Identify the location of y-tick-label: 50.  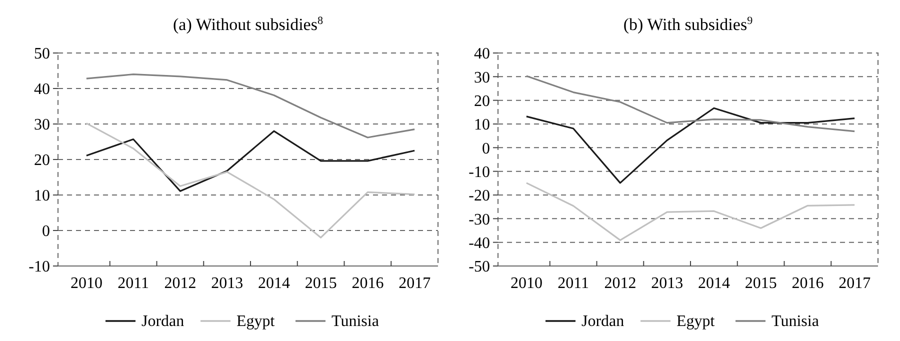
(42, 54).